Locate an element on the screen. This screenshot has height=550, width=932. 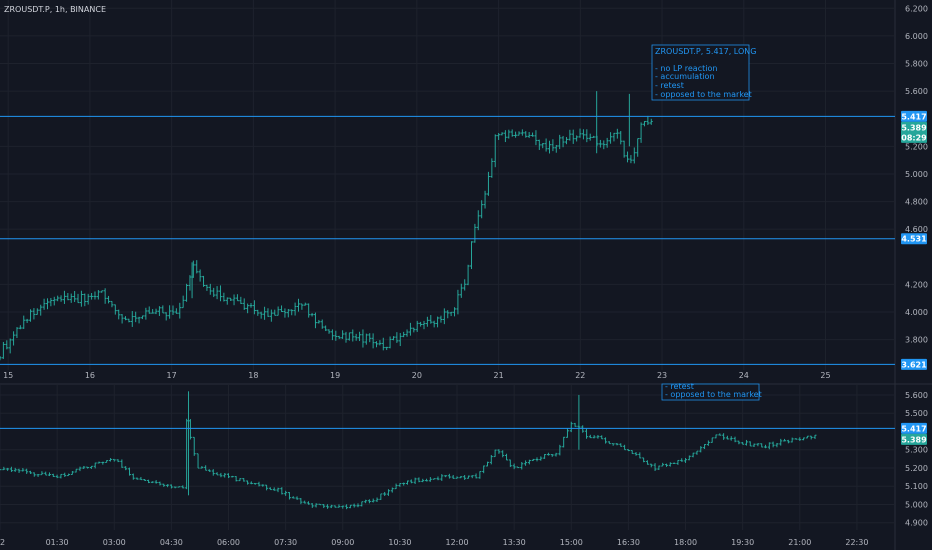
time-tick-label: 21 is located at coordinates (498, 375).